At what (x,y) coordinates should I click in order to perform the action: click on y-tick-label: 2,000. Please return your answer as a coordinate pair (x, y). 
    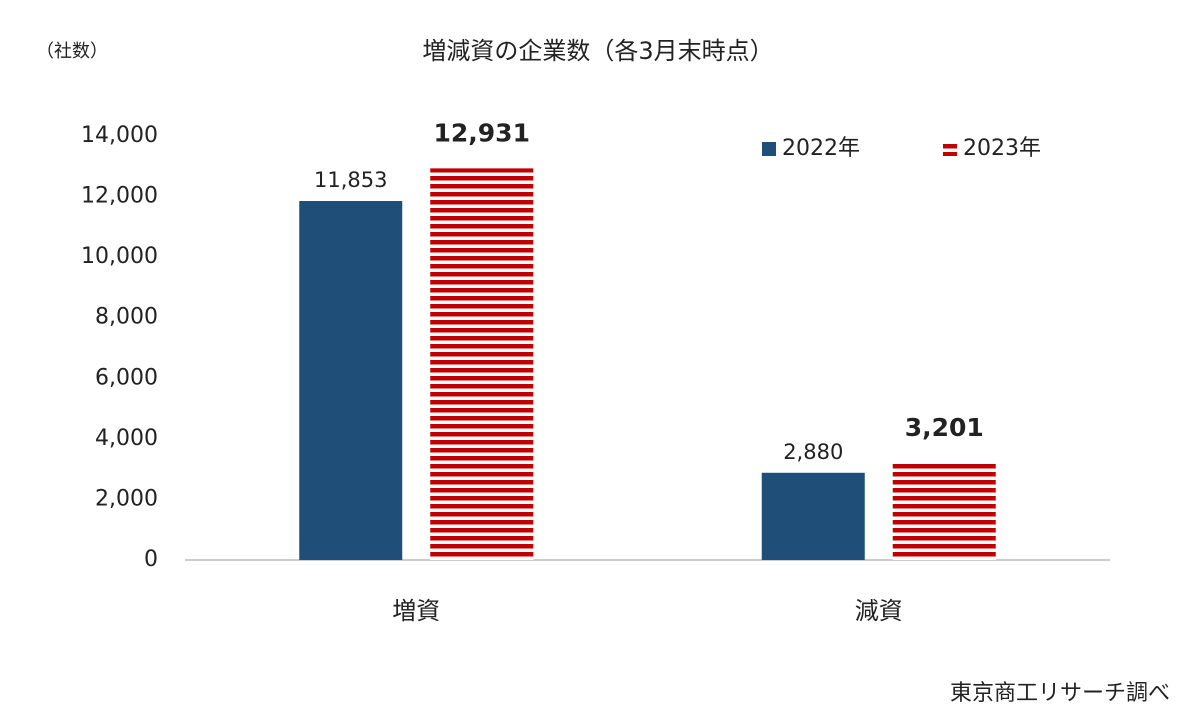
    Looking at the image, I should click on (126, 498).